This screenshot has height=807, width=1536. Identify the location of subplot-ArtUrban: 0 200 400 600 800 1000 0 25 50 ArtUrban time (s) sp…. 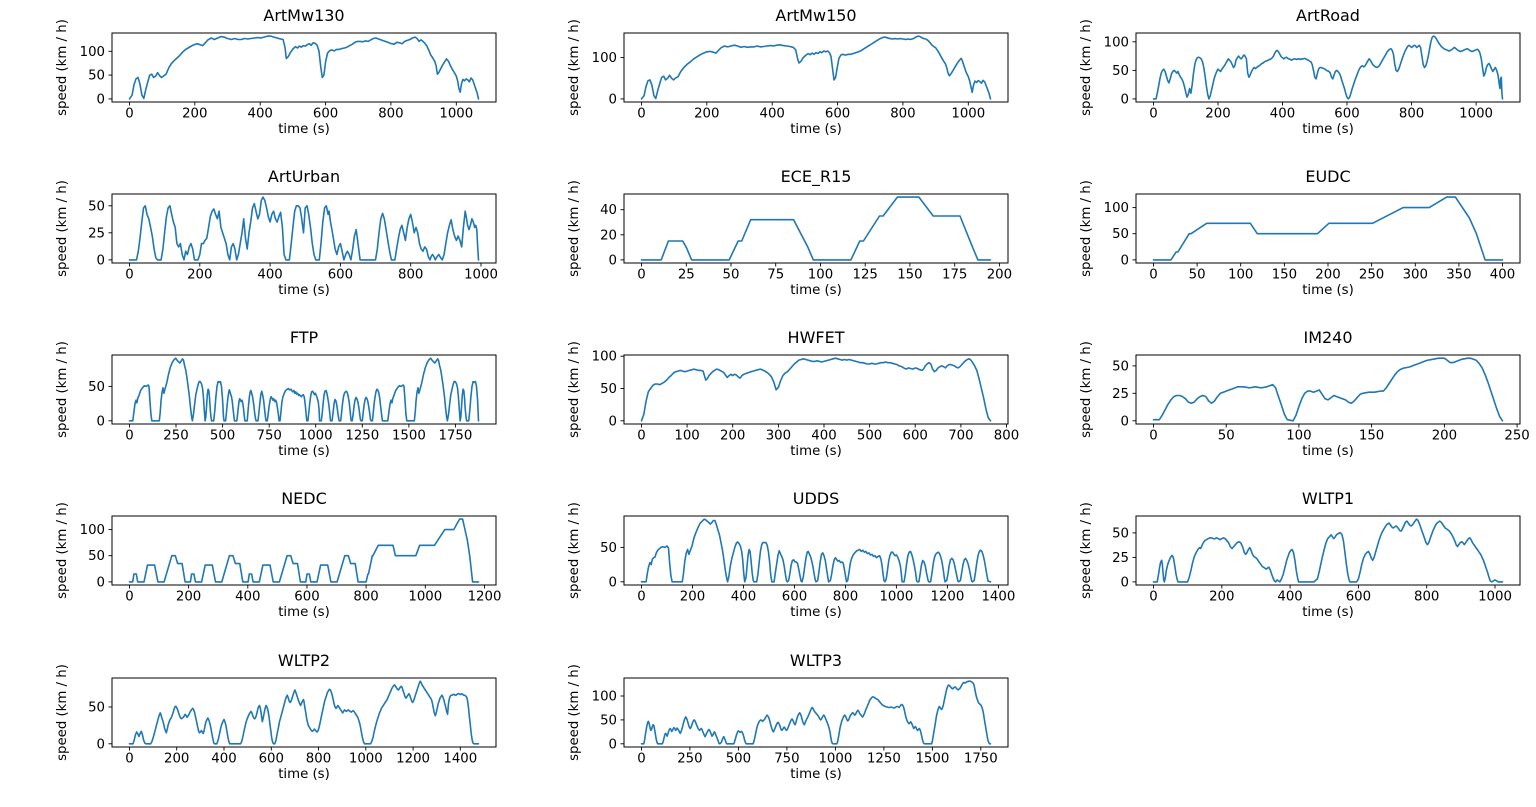
(276, 232).